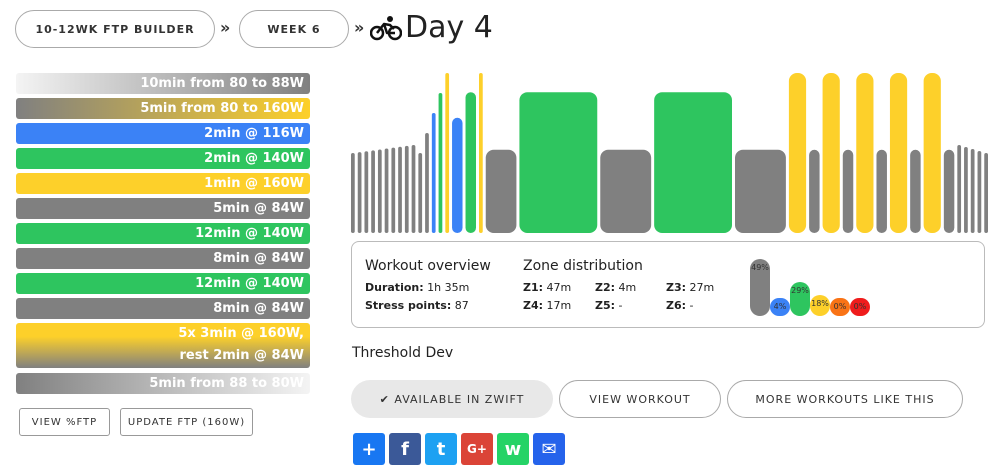  I want to click on overview-title: Workout overview, so click(428, 266).